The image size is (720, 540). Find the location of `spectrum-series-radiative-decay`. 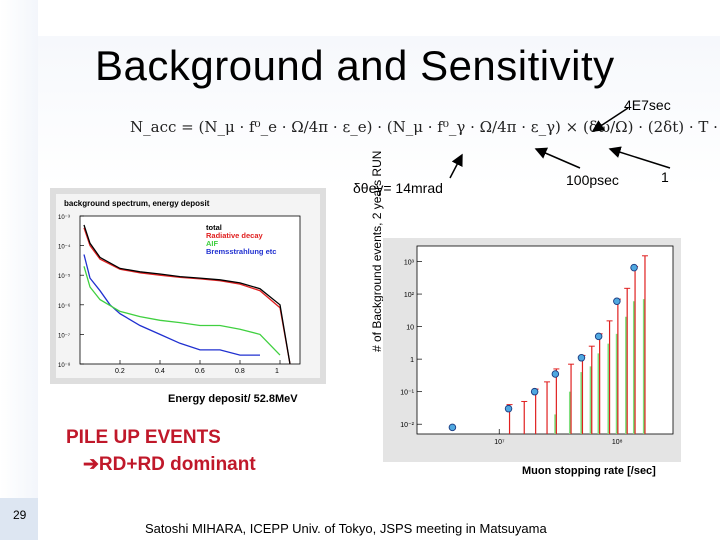

spectrum-series-radiative-decay is located at coordinates (187, 296).